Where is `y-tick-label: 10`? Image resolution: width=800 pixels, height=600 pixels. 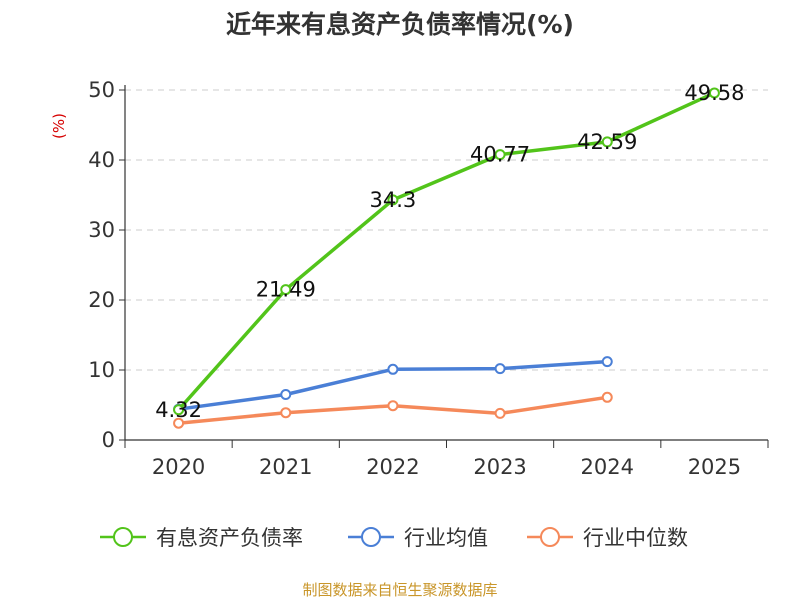
y-tick-label: 10 is located at coordinates (101, 370).